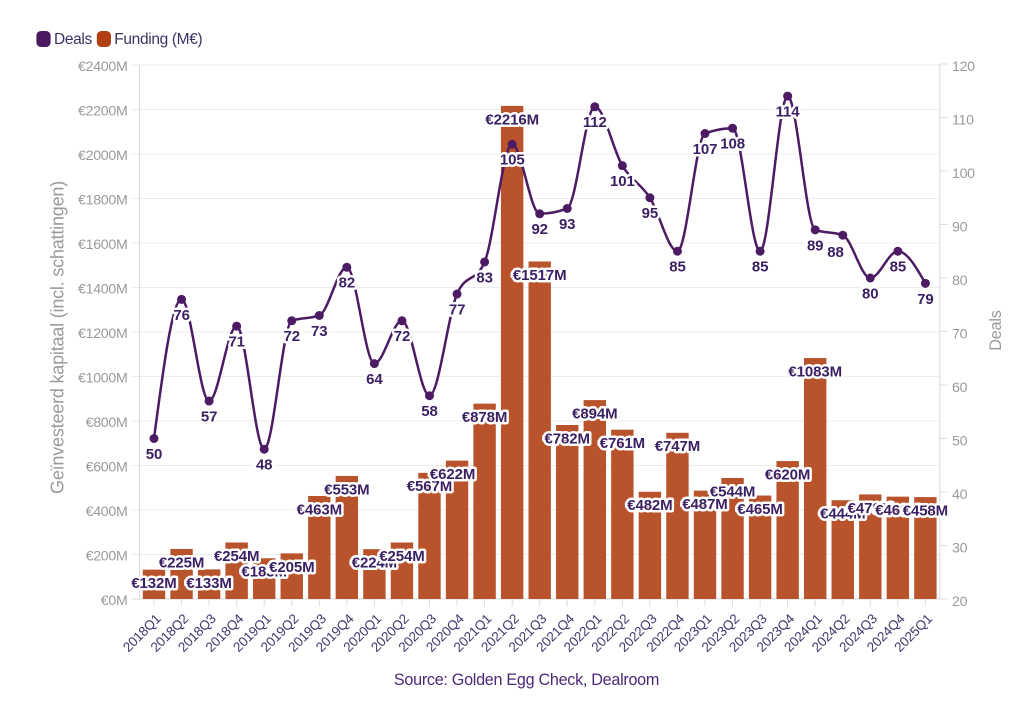 Image resolution: width=1024 pixels, height=706 pixels. I want to click on svg-text: €2000M, so click(102, 156).